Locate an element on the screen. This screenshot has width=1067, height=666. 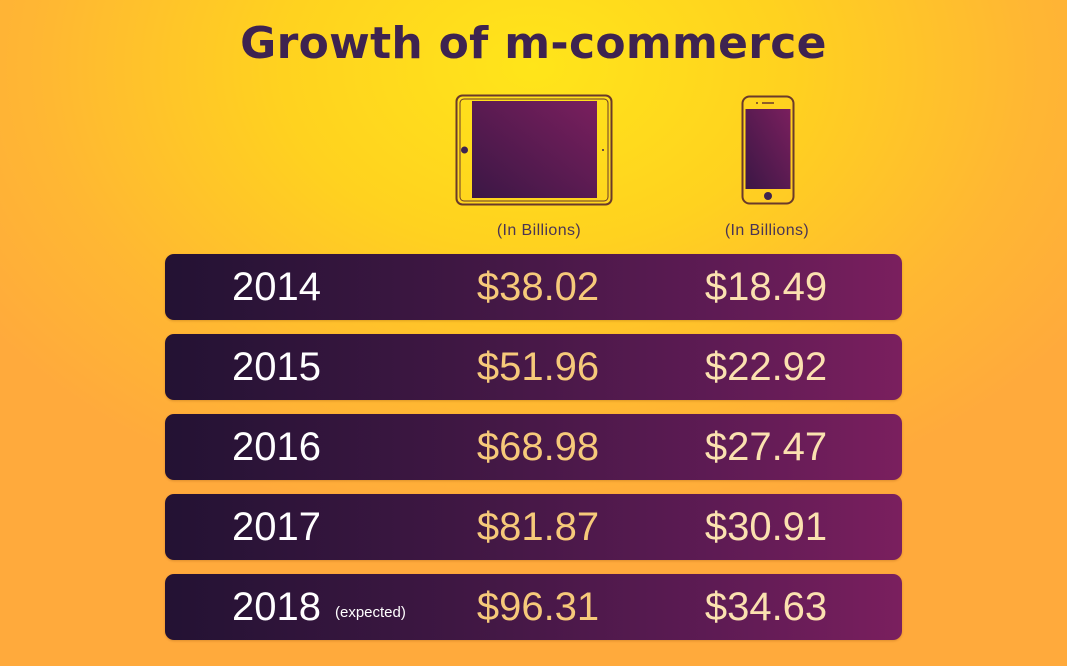
tablet-value: $81.87 is located at coordinates (538, 527).